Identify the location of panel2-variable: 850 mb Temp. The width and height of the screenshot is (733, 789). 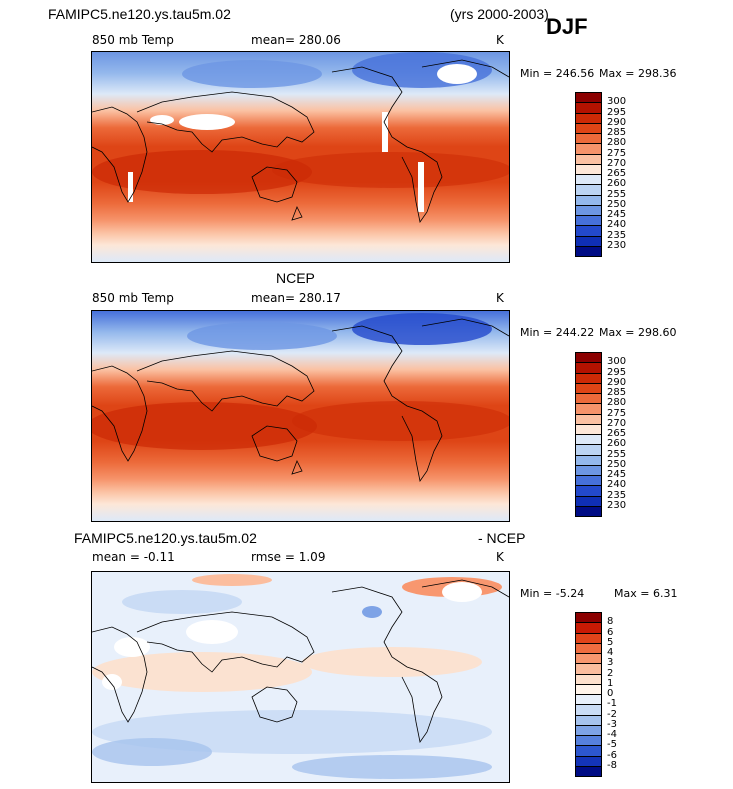
(133, 298).